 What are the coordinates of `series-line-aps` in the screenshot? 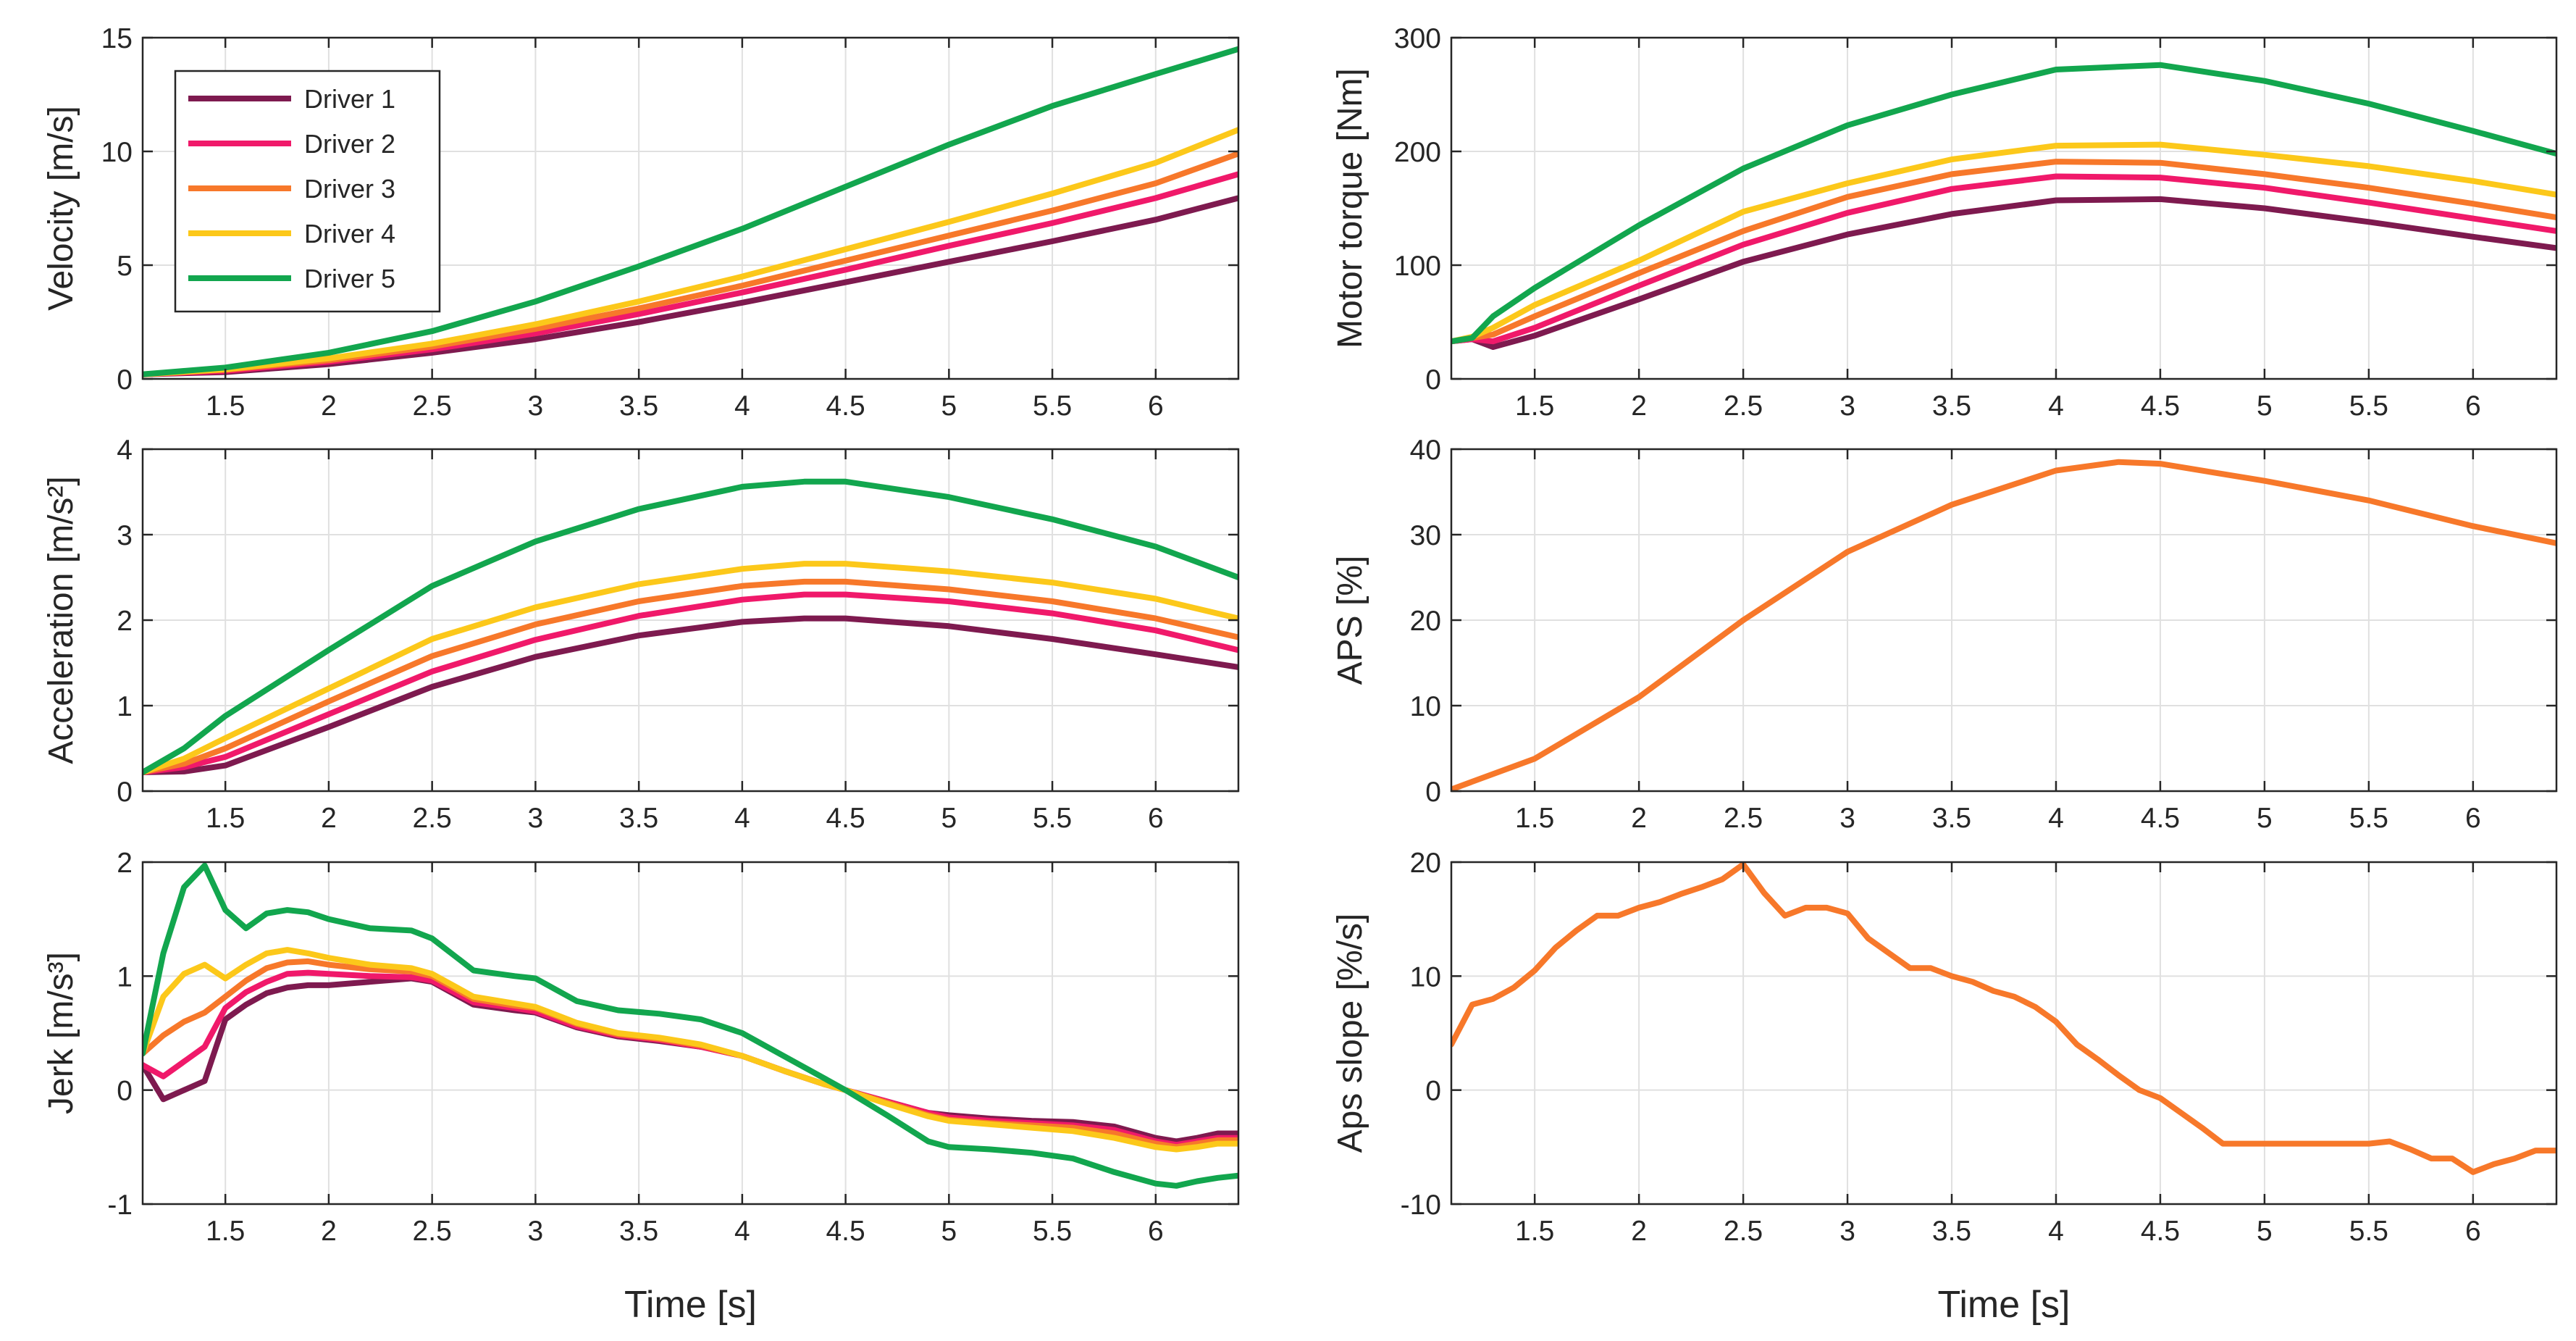 It's located at (2003, 1018).